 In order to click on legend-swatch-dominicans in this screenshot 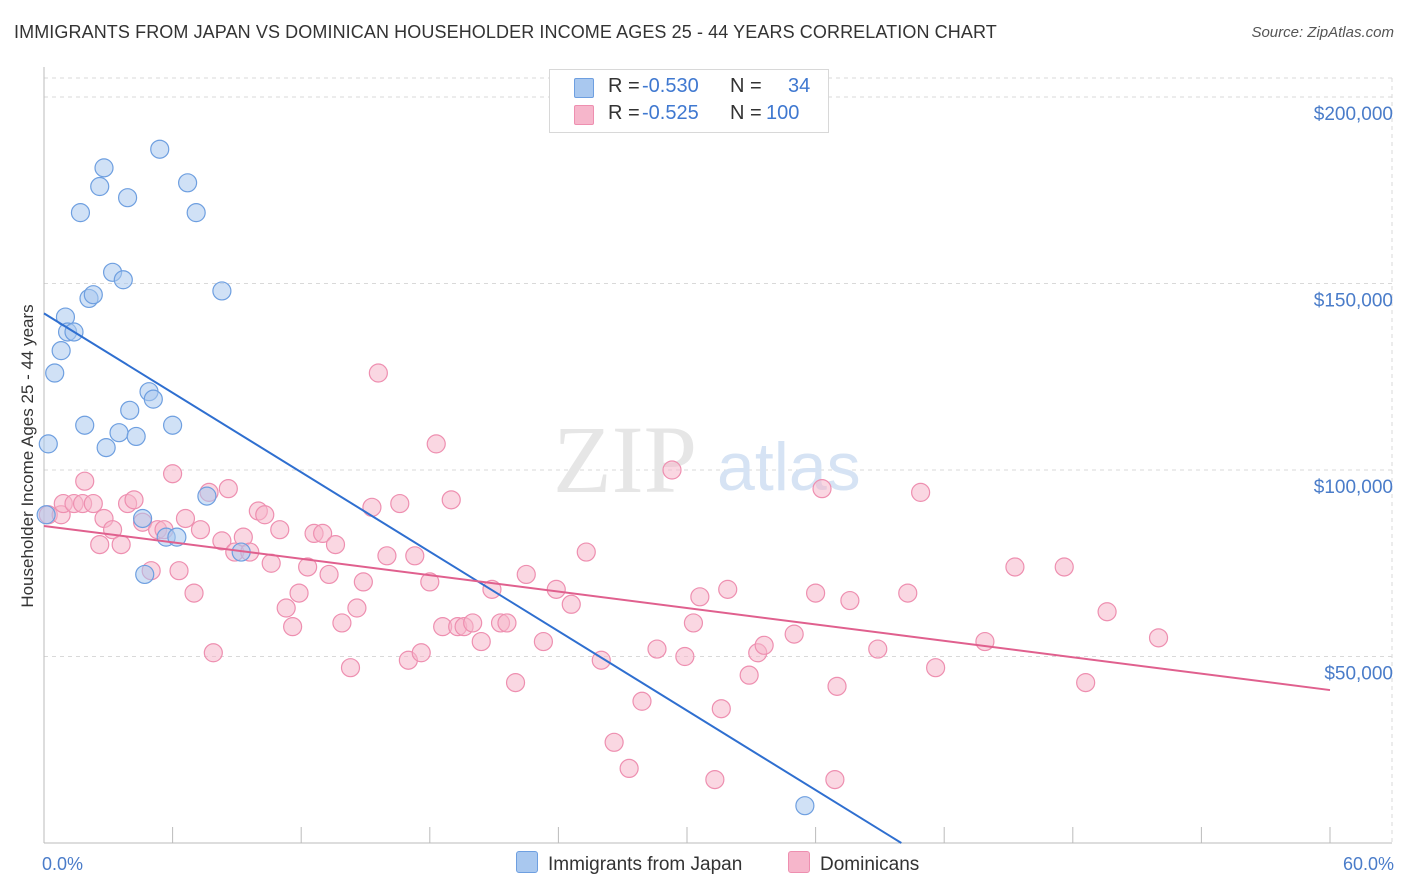, I will do `click(584, 115)`.